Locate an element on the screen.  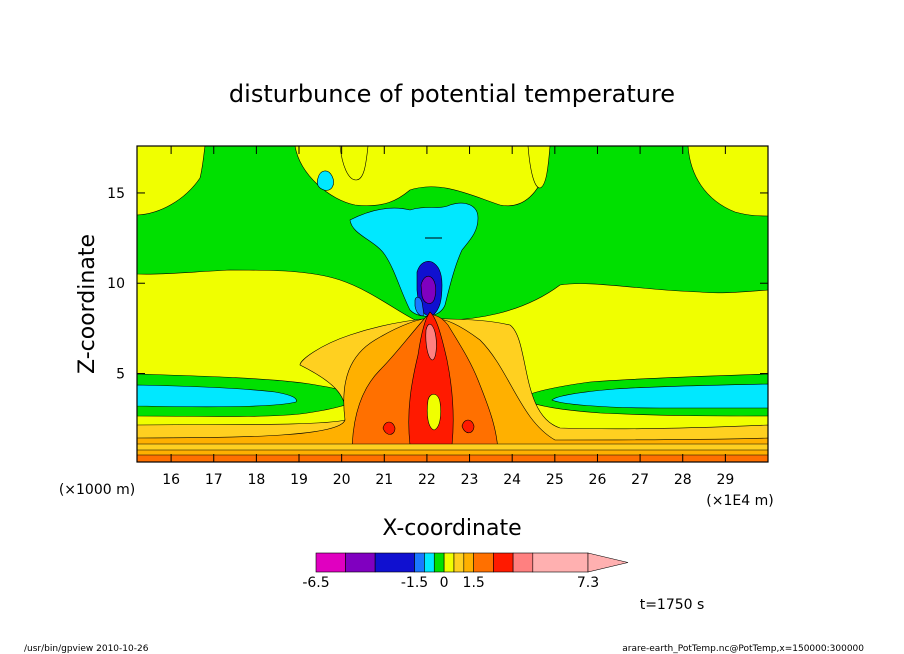
x-axis-title: X-coordinate is located at coordinates (451, 528).